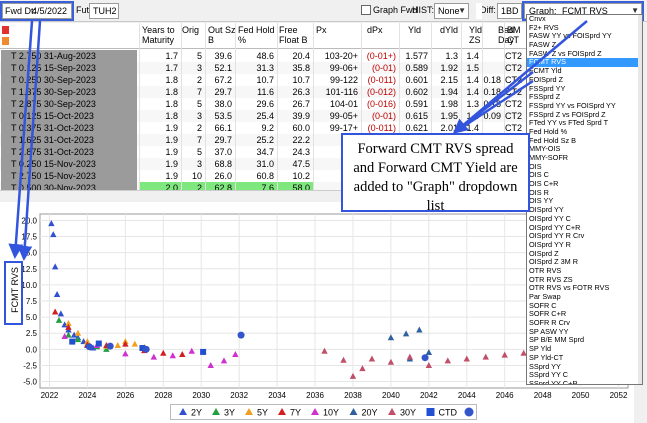  I want to click on dropdown-item: SP Yld-CT, so click(546, 357).